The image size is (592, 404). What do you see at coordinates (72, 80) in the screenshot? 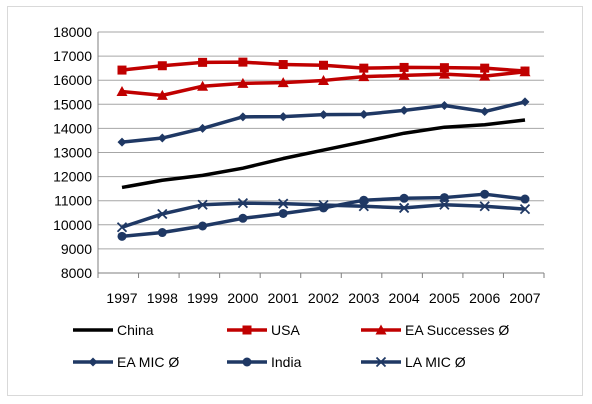
I see `y-tick-label: 16000` at bounding box center [72, 80].